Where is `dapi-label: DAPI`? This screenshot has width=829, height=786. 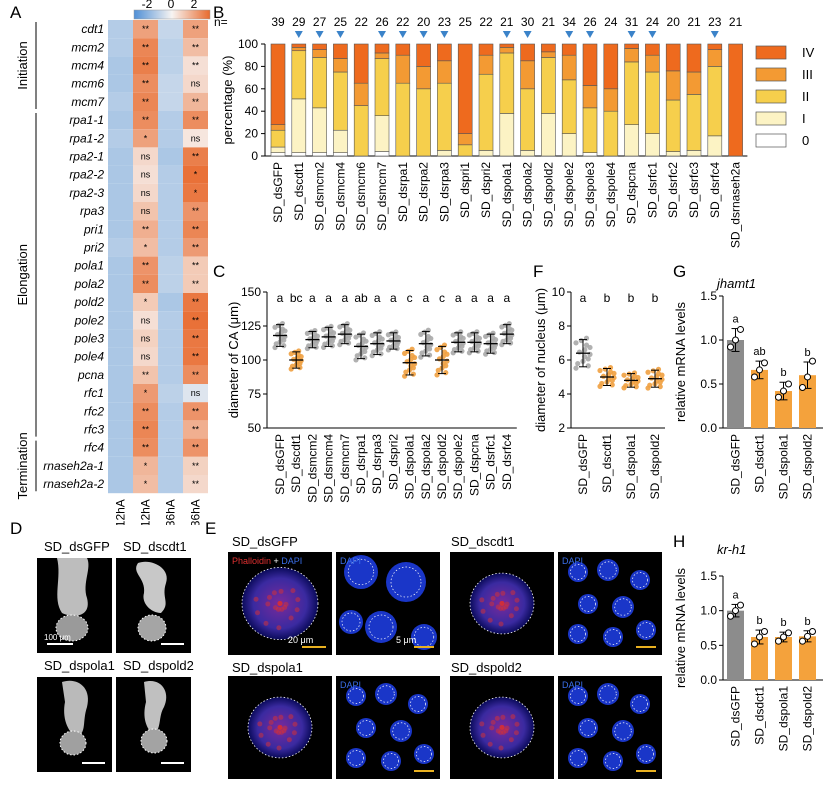
dapi-label: DAPI is located at coordinates (572, 685).